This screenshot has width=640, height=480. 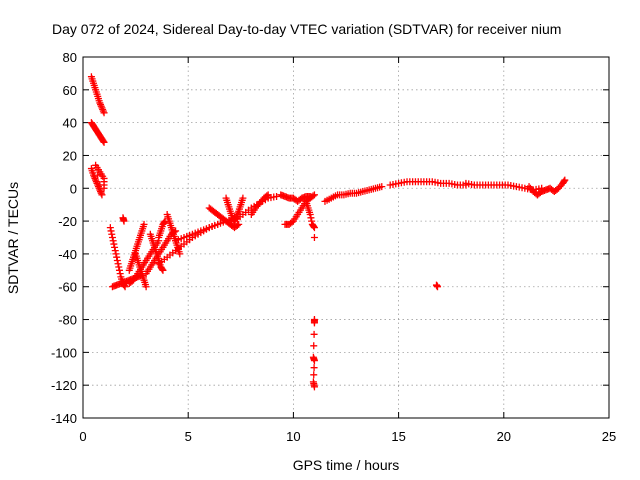 What do you see at coordinates (70, 123) in the screenshot?
I see `y-tick-label: 40` at bounding box center [70, 123].